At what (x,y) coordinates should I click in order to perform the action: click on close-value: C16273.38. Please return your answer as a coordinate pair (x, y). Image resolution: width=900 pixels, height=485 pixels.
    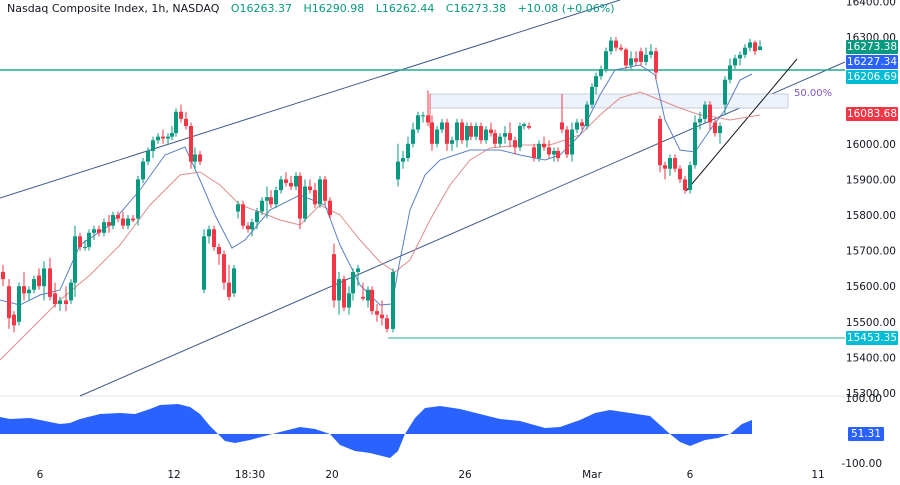
    Looking at the image, I should click on (476, 8).